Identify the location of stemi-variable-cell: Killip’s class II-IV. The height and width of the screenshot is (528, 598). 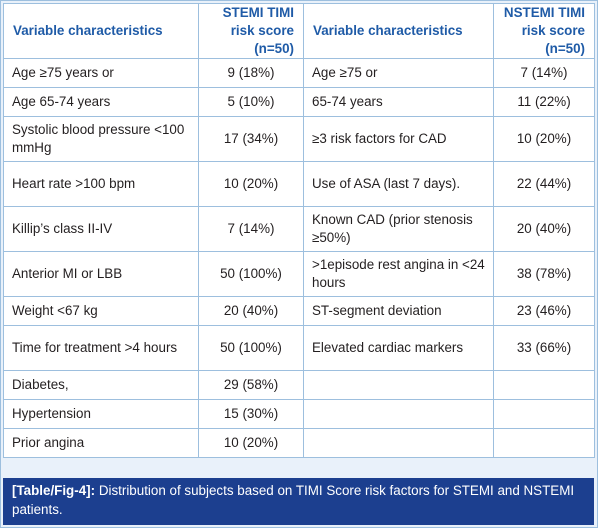
(101, 229).